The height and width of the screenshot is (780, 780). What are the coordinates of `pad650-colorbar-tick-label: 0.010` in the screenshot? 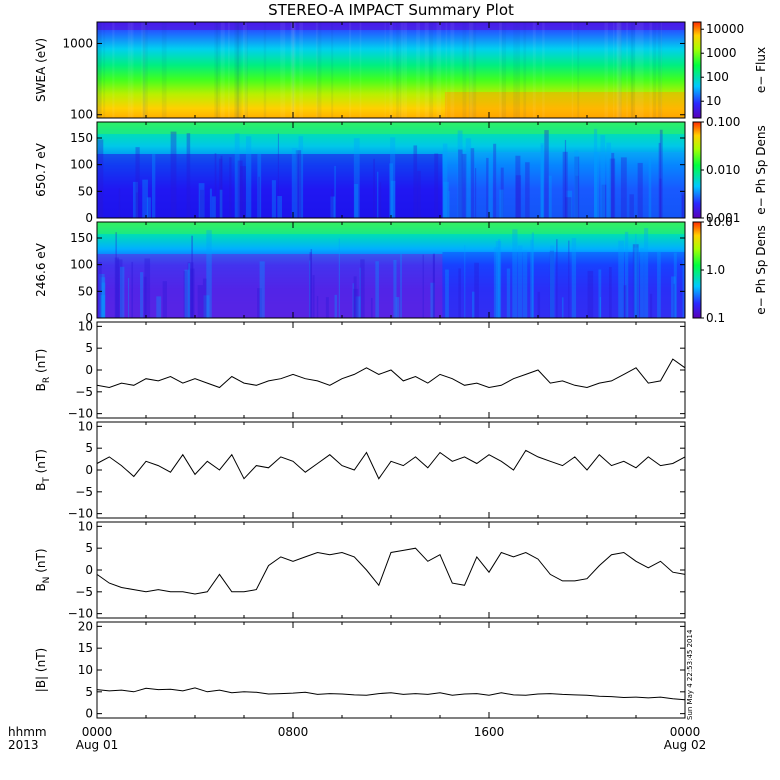 It's located at (723, 170).